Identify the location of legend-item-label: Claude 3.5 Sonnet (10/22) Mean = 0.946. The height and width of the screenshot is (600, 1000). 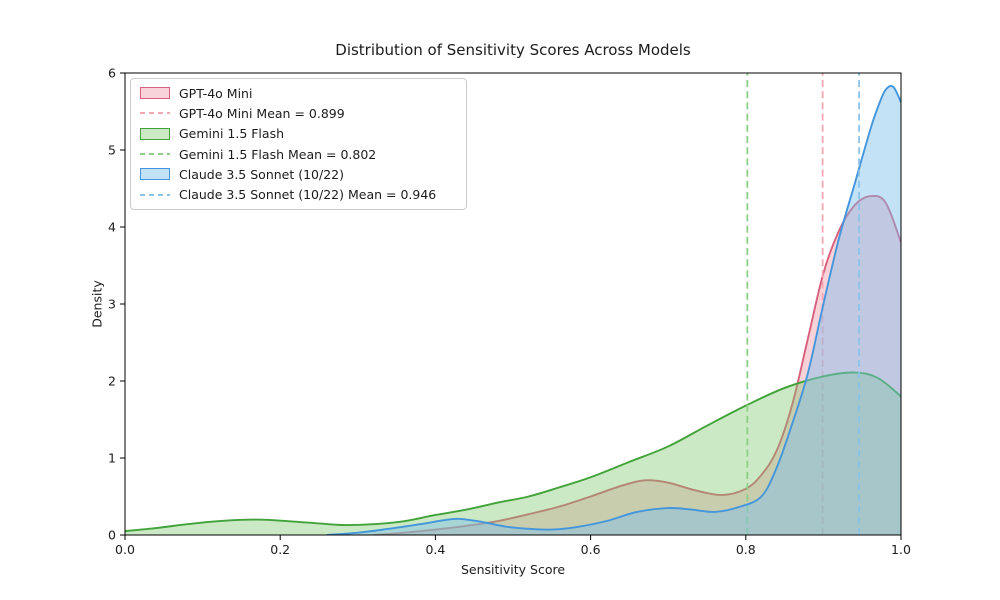
(308, 195).